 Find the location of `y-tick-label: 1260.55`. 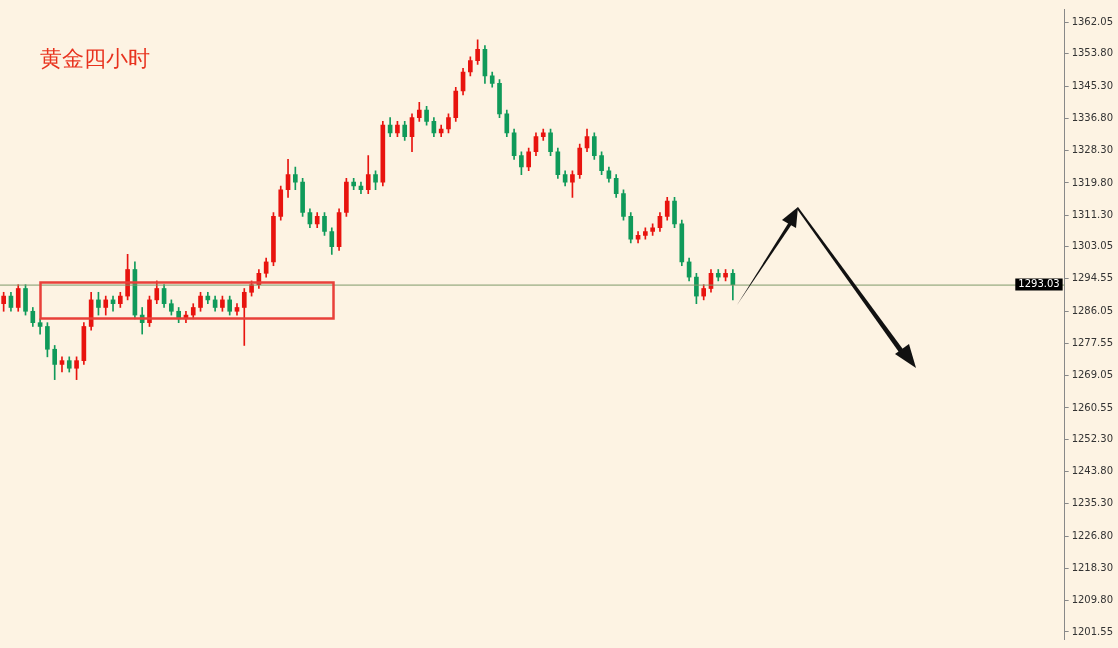

y-tick-label: 1260.55 is located at coordinates (1092, 407).